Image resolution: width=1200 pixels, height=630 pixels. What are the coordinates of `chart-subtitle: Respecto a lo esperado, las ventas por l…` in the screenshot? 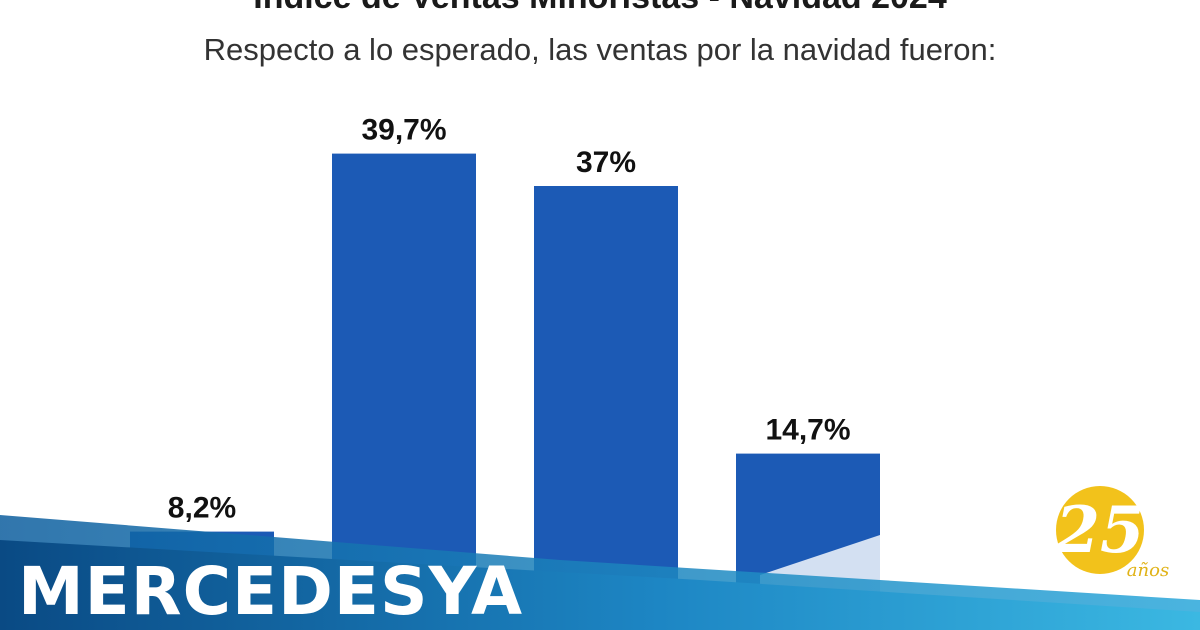 It's located at (600, 49).